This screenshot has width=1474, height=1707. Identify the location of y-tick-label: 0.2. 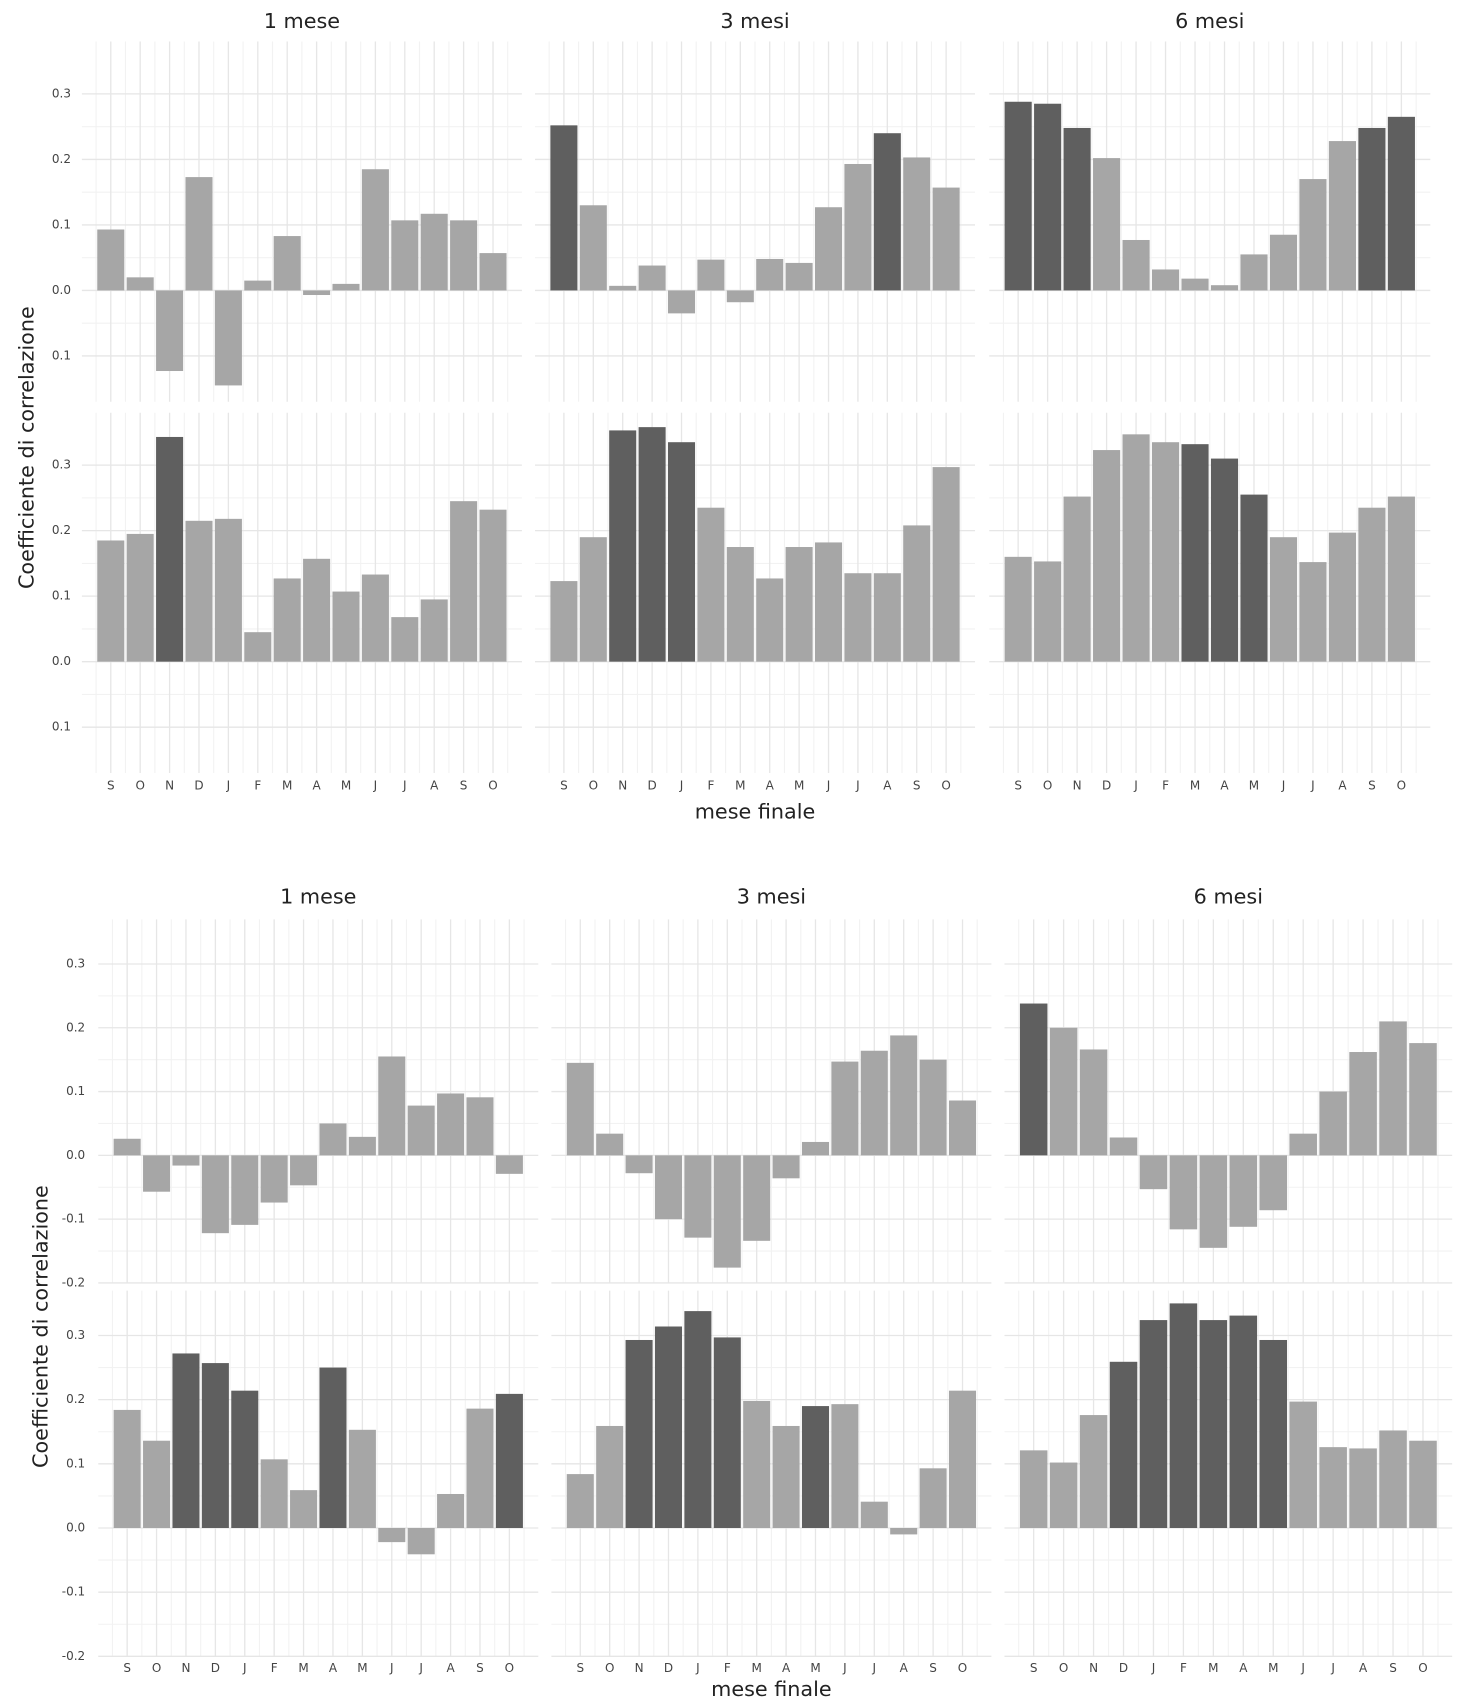
(75, 1027).